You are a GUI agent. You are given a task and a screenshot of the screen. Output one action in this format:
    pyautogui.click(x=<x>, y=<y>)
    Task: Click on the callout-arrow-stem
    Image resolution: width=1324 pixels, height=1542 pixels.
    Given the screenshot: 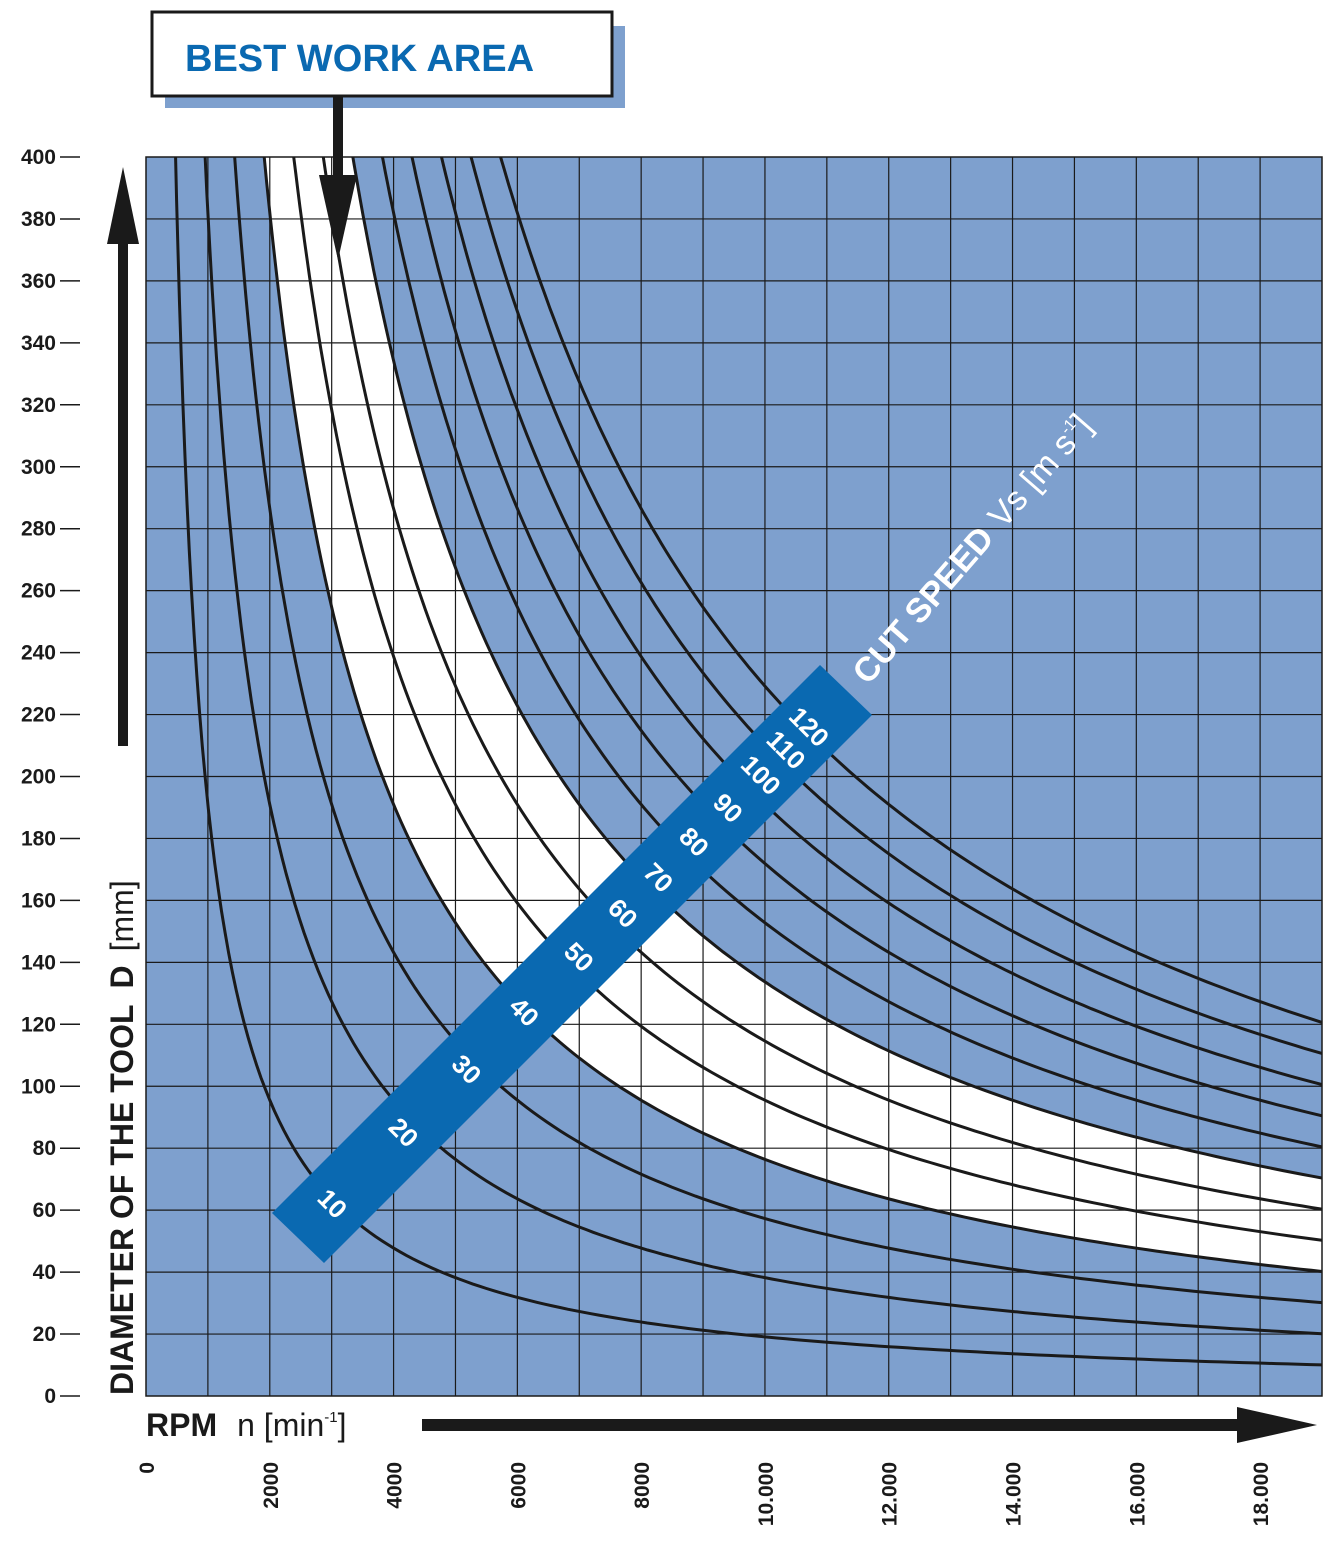 What is the action you would take?
    pyautogui.click(x=338, y=139)
    